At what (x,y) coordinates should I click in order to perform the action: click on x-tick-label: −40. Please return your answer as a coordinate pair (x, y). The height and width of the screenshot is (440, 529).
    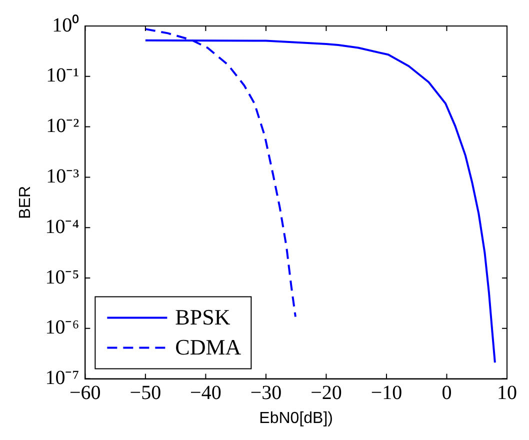
    Looking at the image, I should click on (206, 393).